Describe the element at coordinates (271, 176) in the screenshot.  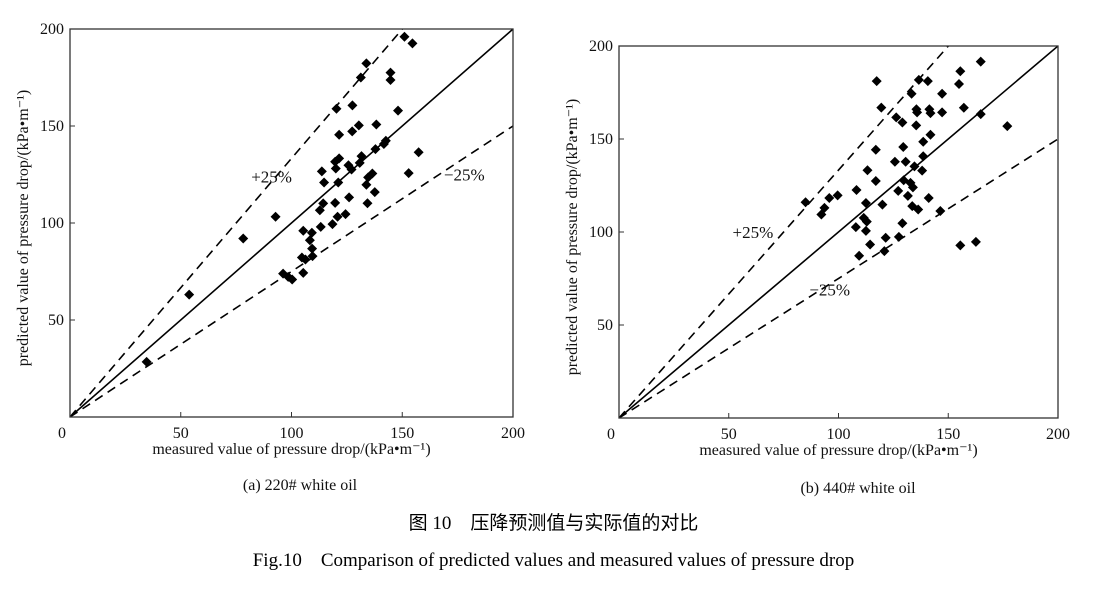
I see `error-band-label: +25%` at that location.